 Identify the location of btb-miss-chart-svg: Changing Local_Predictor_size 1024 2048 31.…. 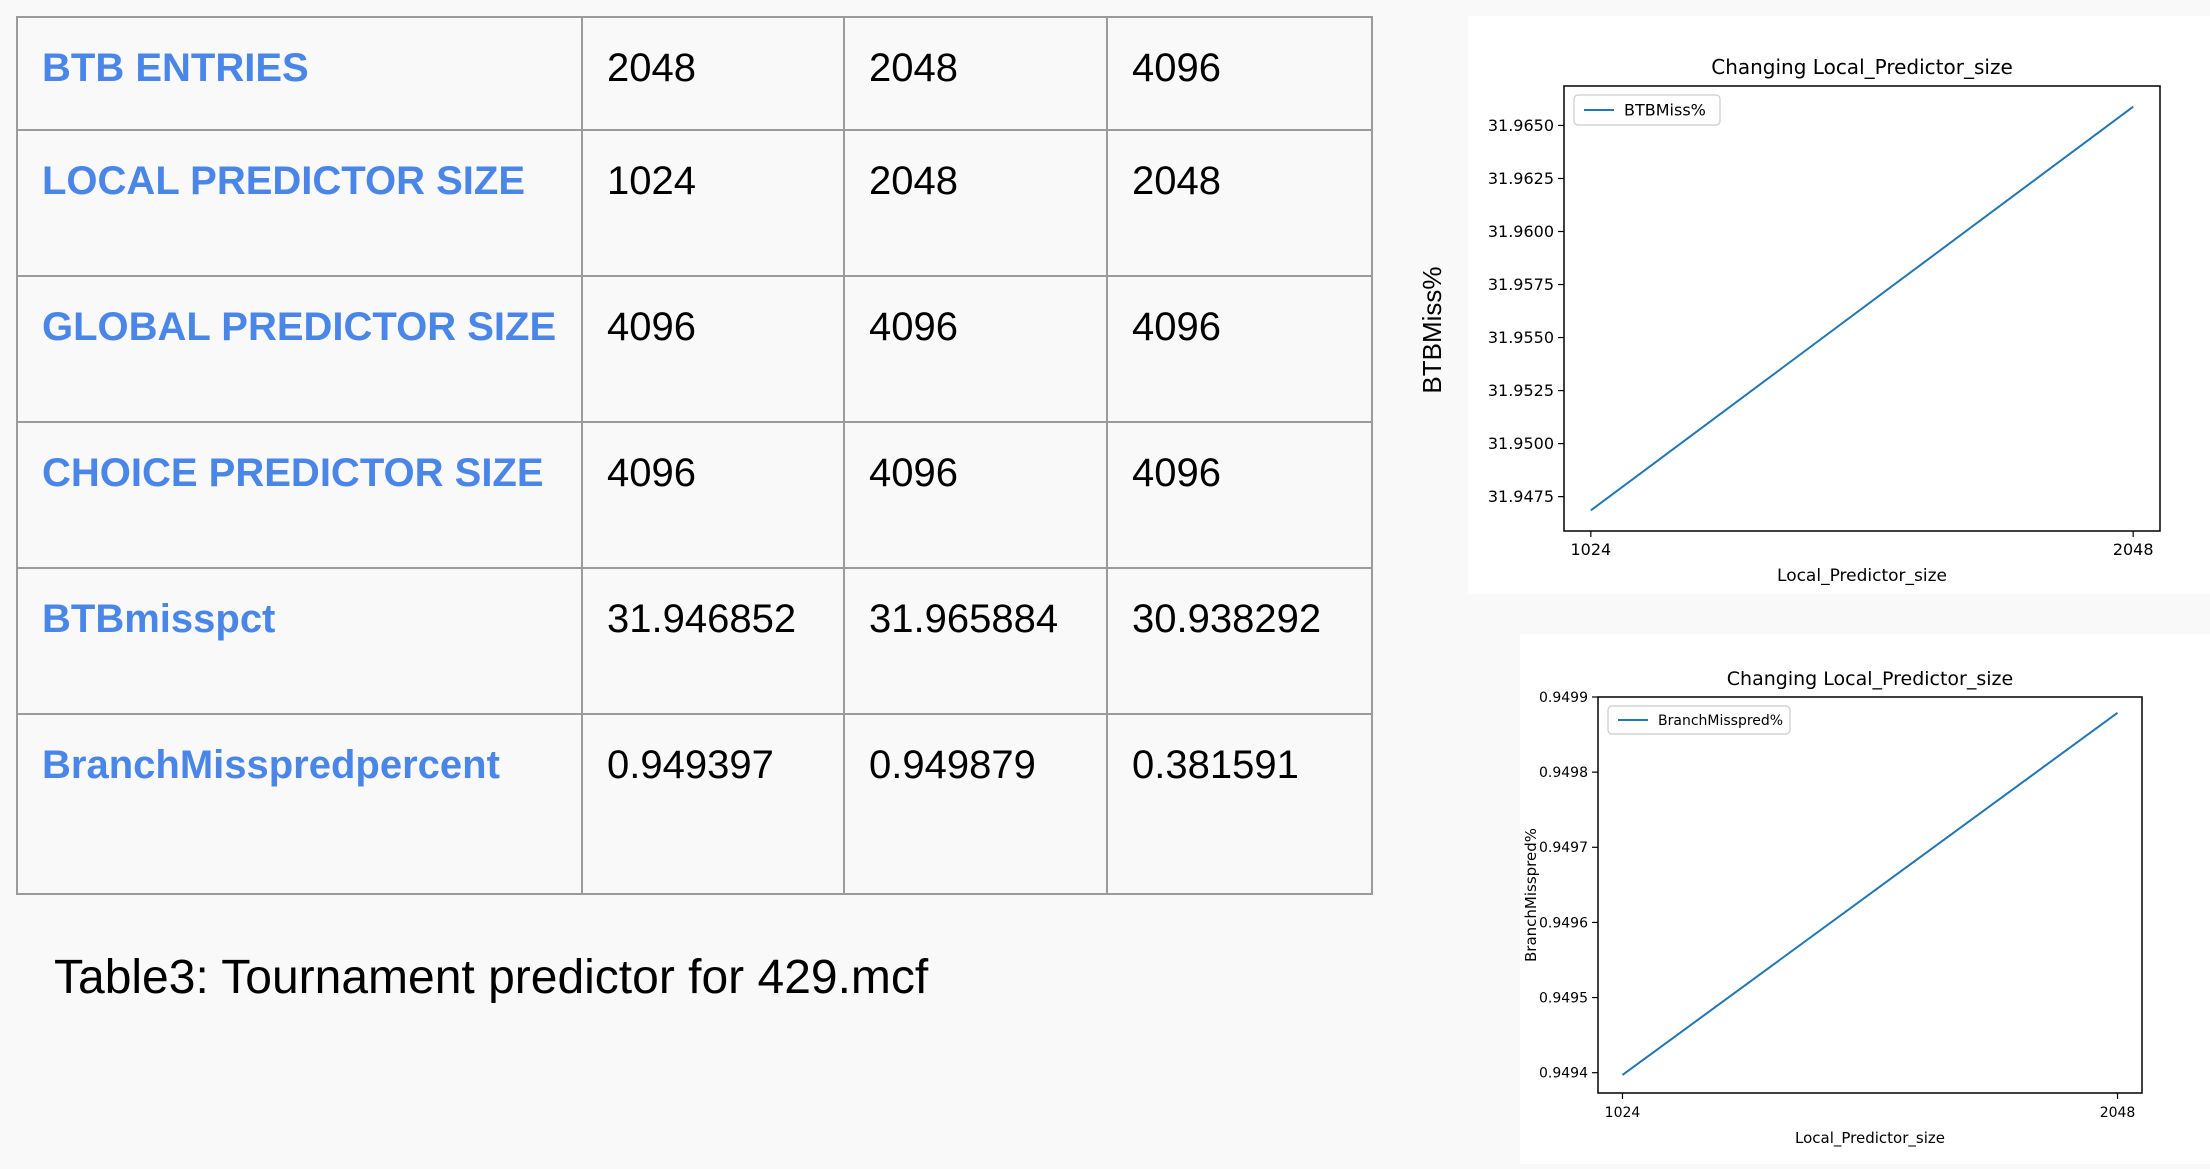
(1824, 320).